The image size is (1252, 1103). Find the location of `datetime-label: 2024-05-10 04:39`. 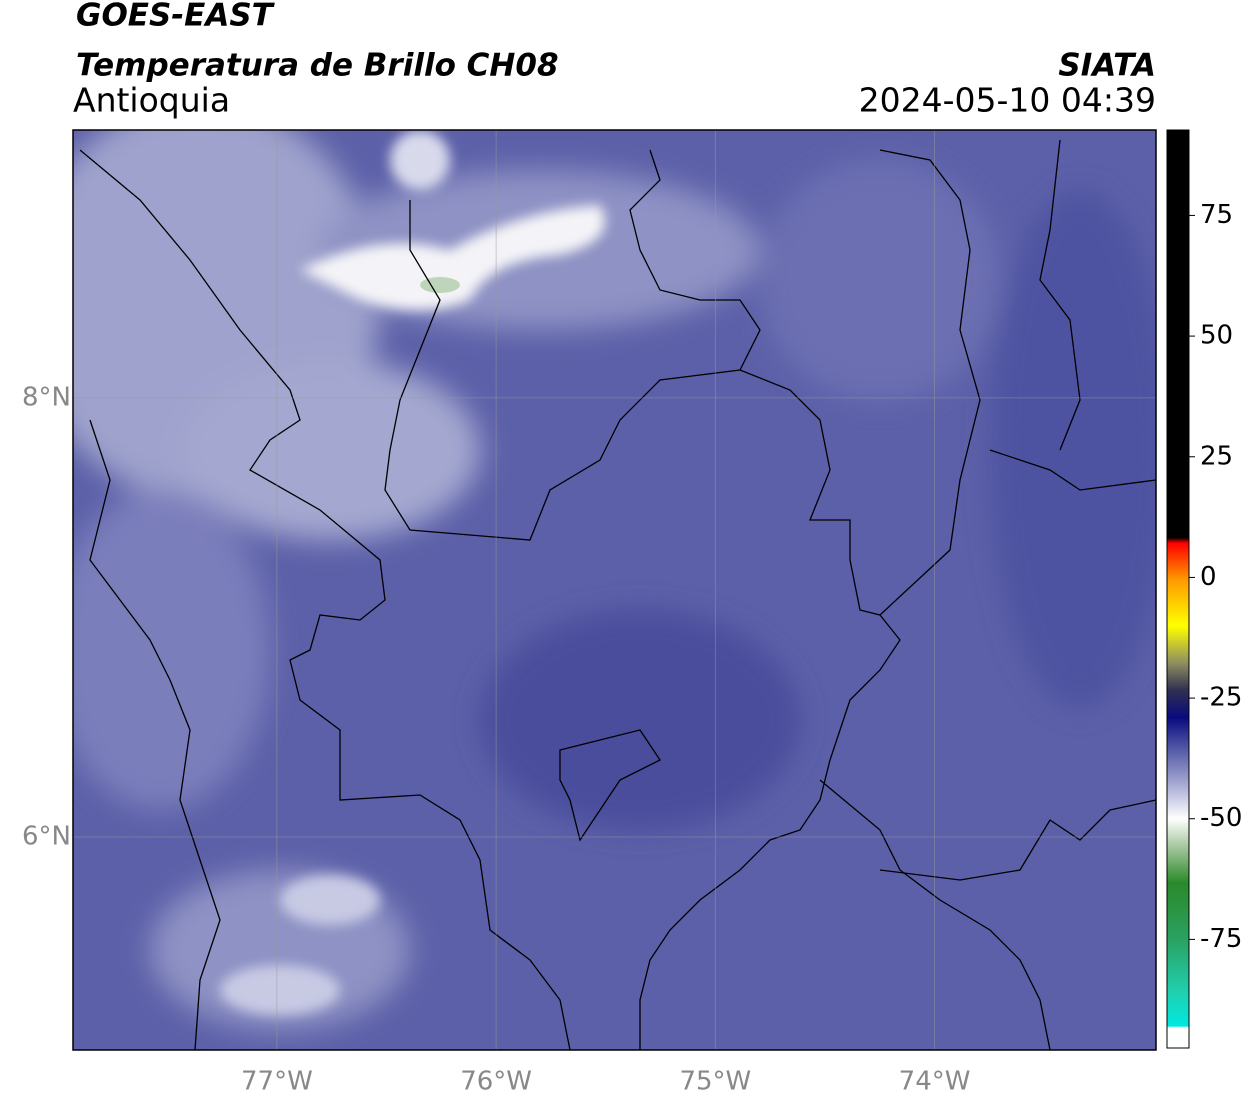

datetime-label: 2024-05-10 04:39 is located at coordinates (1007, 100).